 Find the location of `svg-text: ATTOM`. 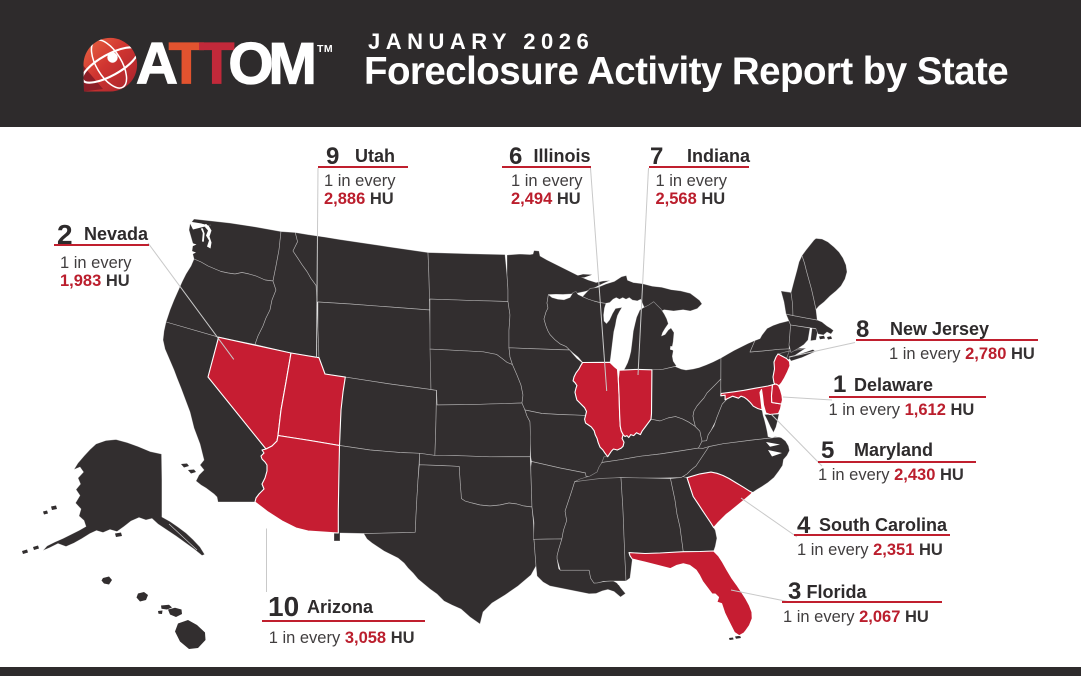

svg-text: ATTOM is located at coordinates (225, 64).